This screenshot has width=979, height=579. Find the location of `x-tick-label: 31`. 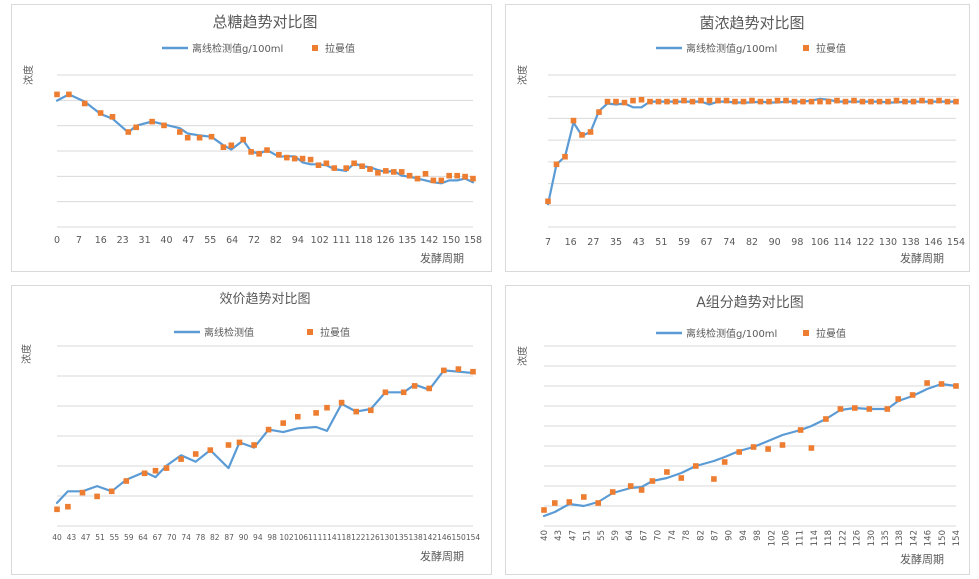

x-tick-label: 31 is located at coordinates (145, 240).